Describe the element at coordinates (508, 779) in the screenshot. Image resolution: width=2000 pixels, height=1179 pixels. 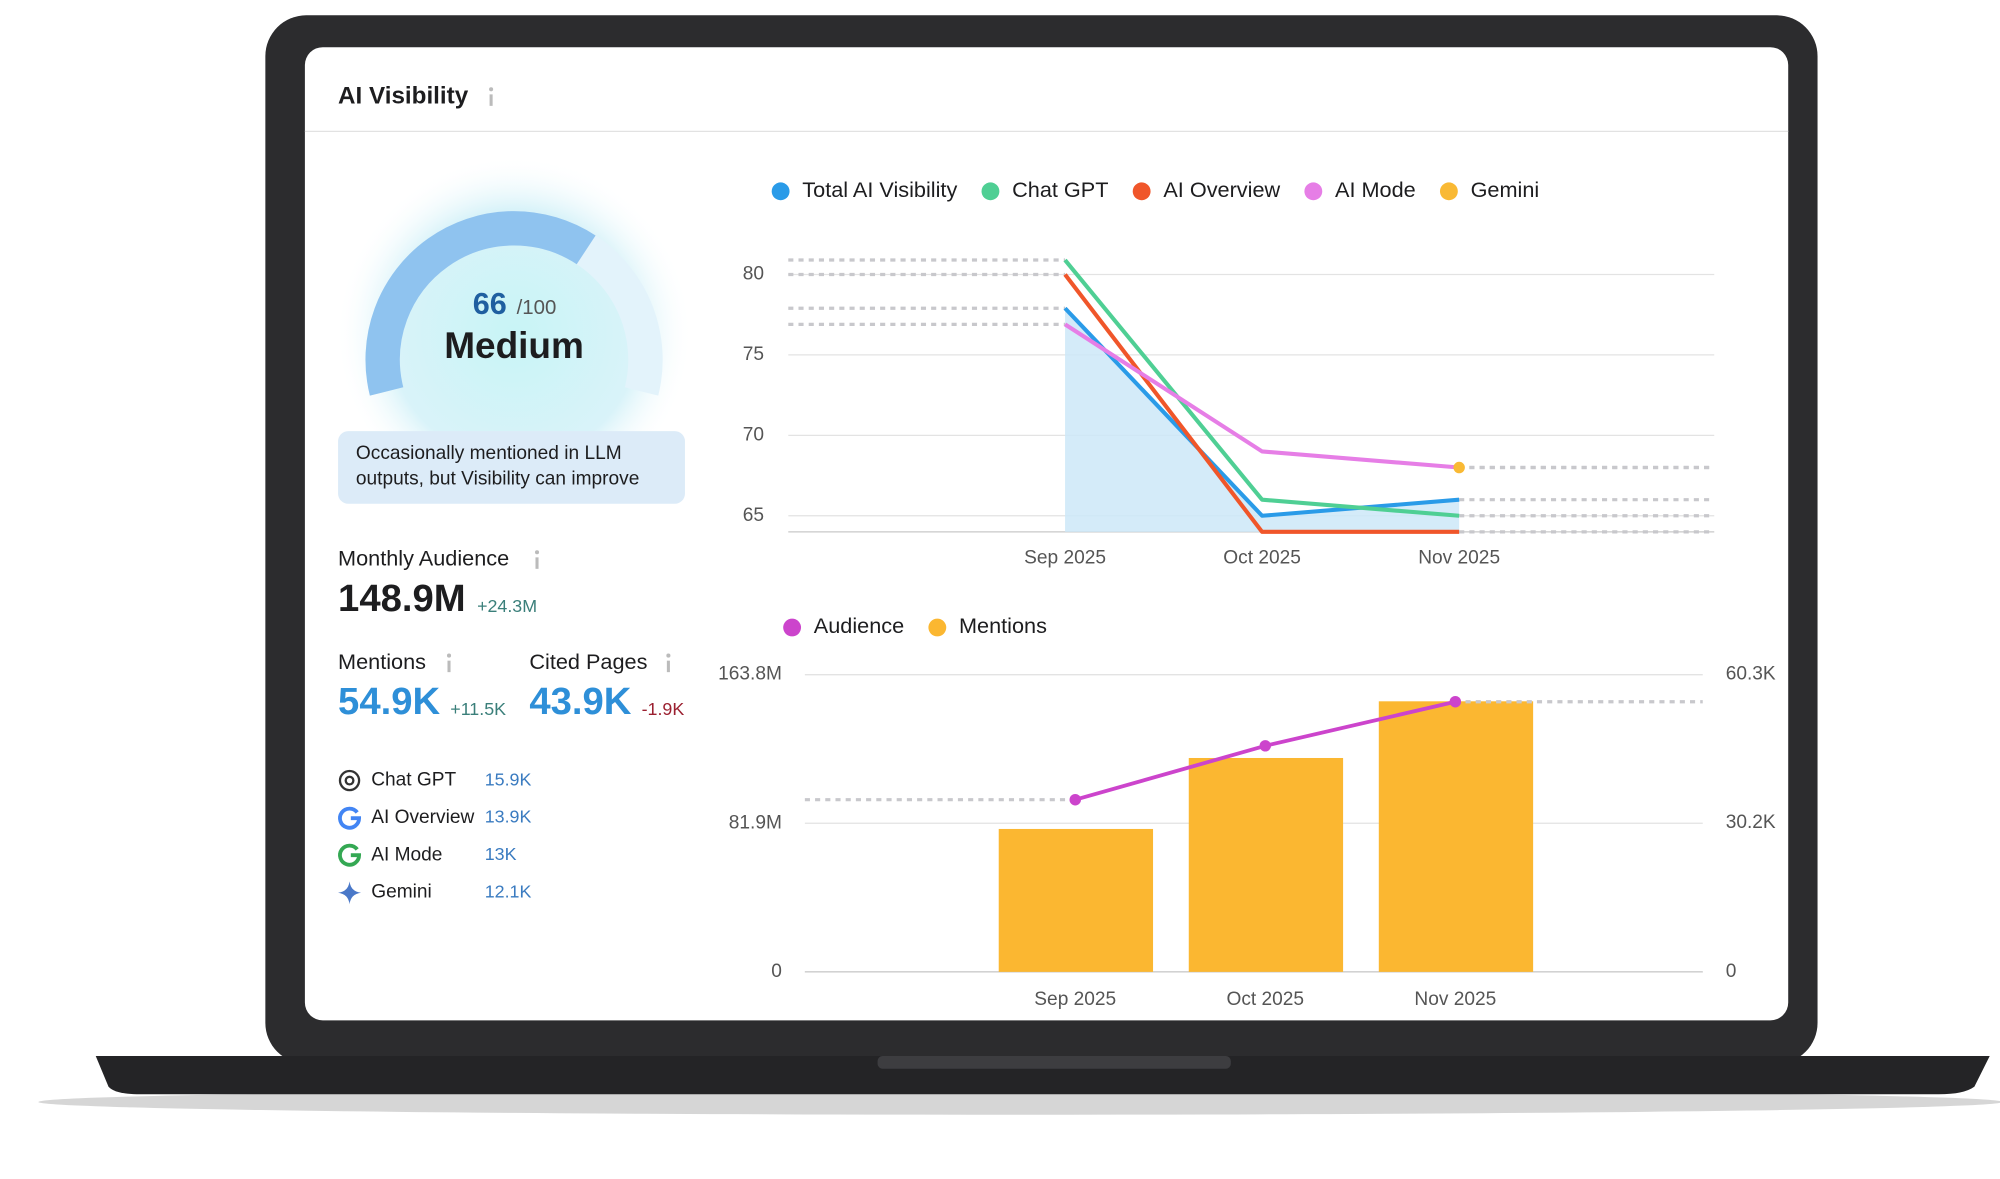
I see `platform-value: 15.9K` at that location.